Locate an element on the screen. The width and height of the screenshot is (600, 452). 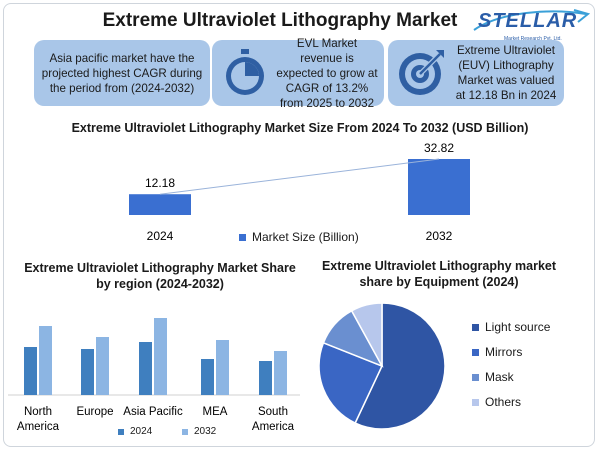
legend-label: Market Size (Billion) is located at coordinates (305, 237).